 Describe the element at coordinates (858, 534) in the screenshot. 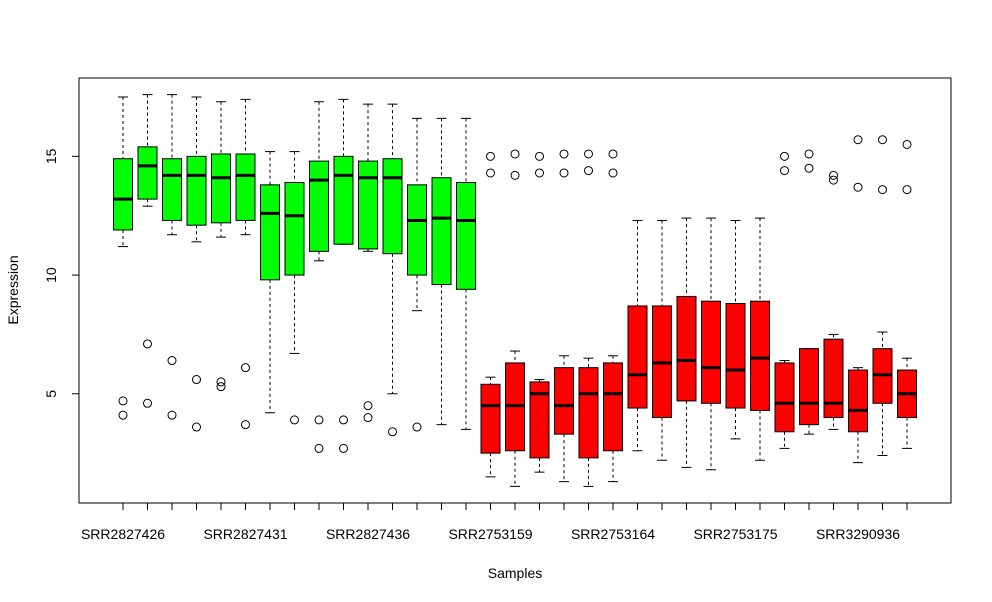

I see `x-tick-label: SRR3290936` at that location.